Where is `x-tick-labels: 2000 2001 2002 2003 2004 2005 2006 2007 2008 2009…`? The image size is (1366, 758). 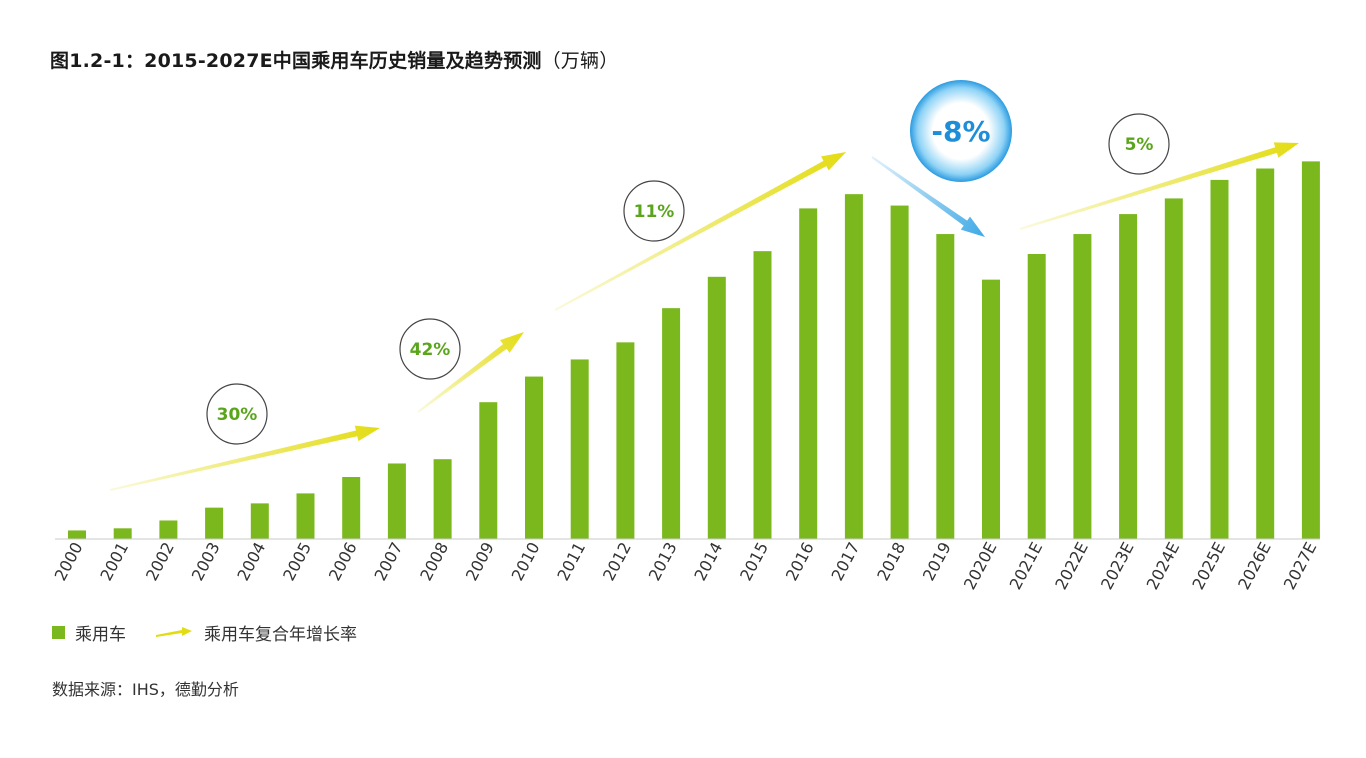
x-tick-labels: 2000 2001 2002 2003 2004 2005 2006 2007 2008 2009… is located at coordinates (686, 566).